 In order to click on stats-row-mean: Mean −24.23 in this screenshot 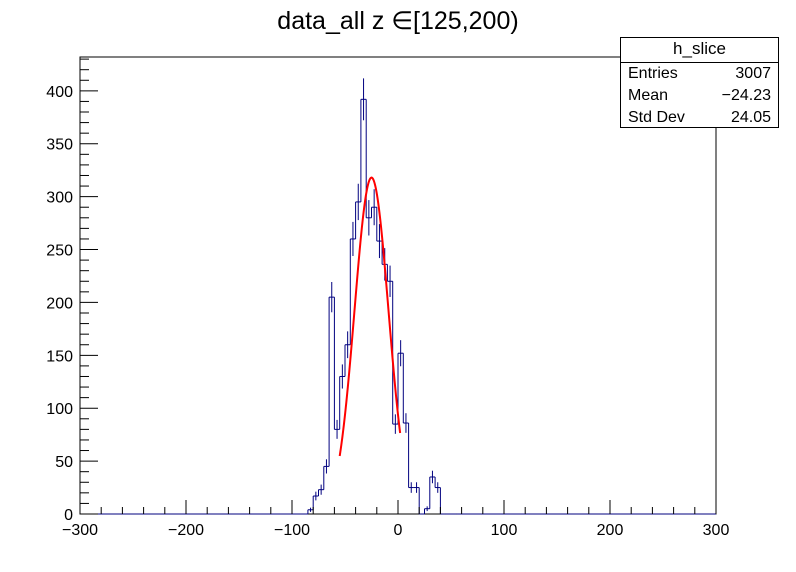, I will do `click(699, 96)`.